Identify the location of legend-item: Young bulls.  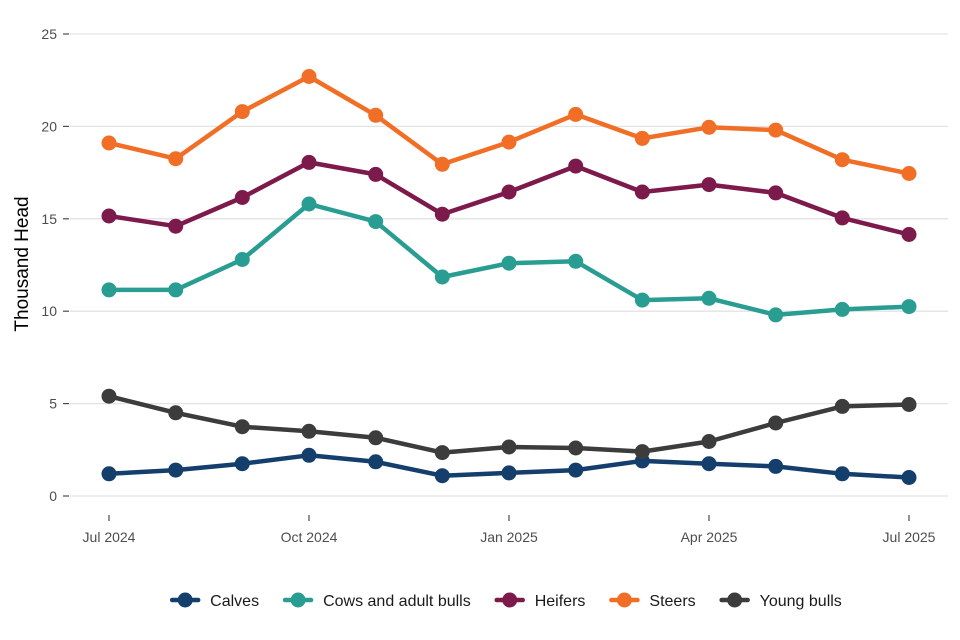
(780, 601).